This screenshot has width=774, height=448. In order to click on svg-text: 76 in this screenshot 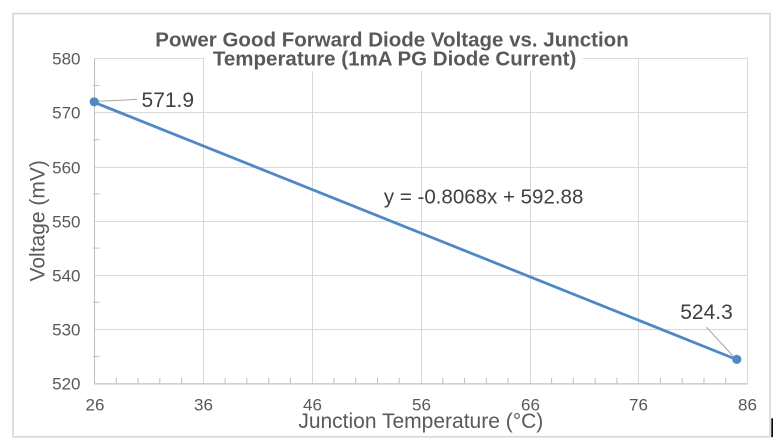, I will do `click(638, 405)`.